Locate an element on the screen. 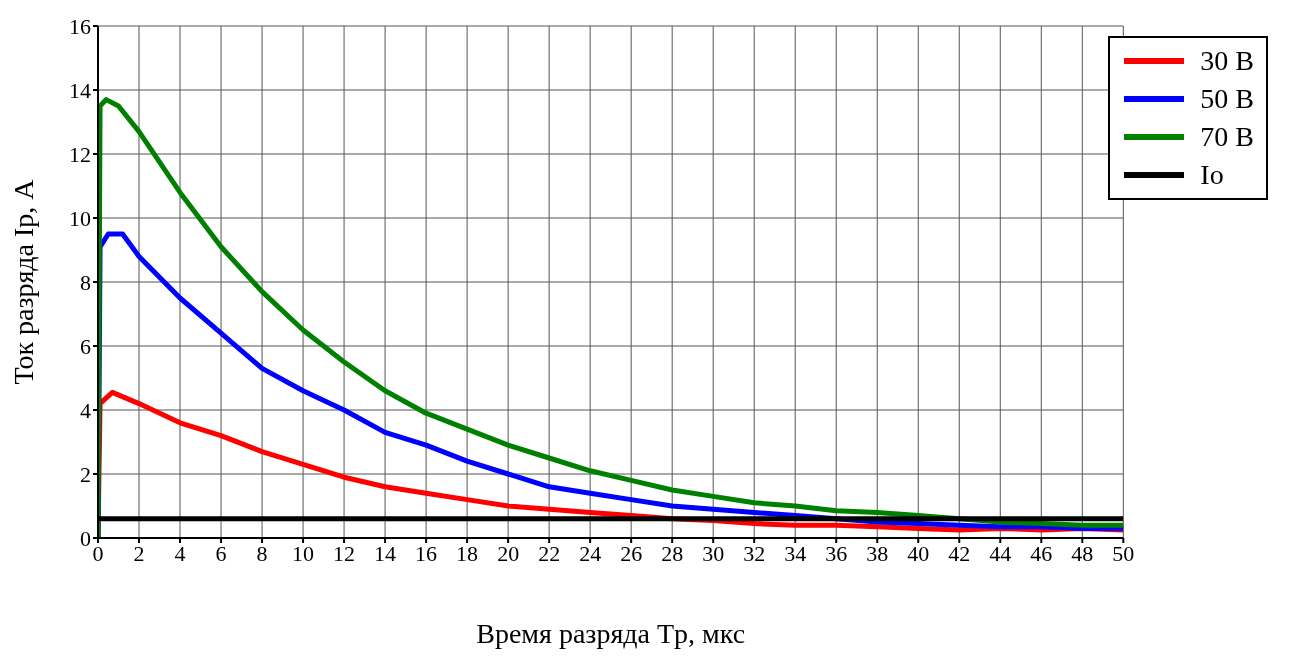 The width and height of the screenshot is (1302, 669). x-tick-label: 40 is located at coordinates (918, 553).